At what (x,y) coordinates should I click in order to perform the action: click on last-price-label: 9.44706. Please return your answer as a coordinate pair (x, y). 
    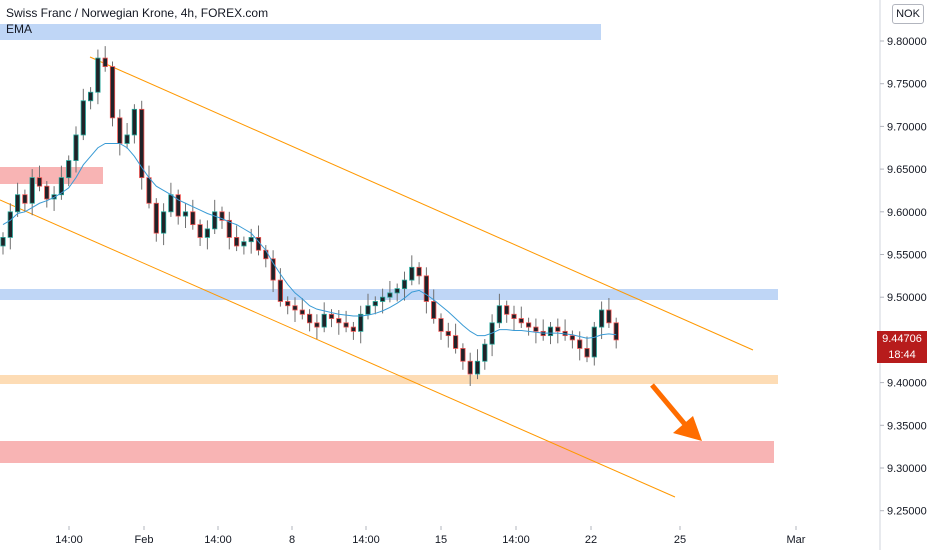
    Looking at the image, I should click on (902, 339).